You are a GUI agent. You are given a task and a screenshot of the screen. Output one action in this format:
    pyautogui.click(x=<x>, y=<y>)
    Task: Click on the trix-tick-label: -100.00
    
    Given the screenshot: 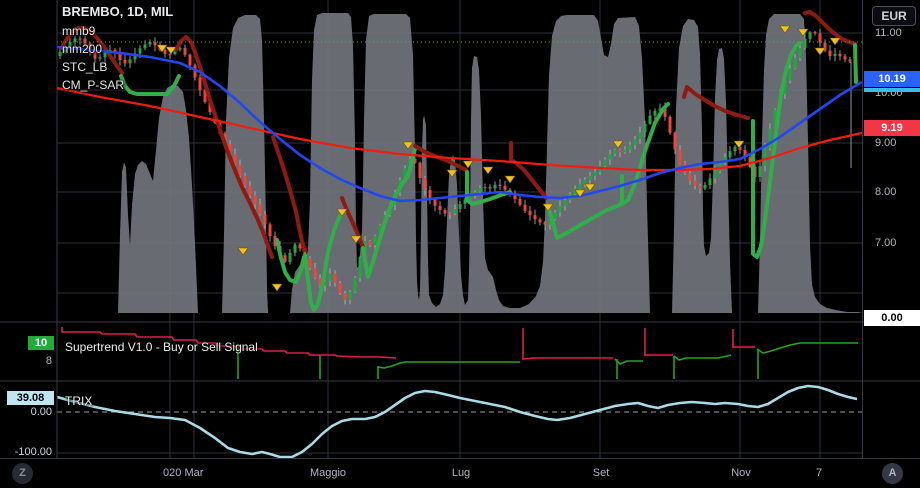 What is the action you would take?
    pyautogui.click(x=33, y=452)
    